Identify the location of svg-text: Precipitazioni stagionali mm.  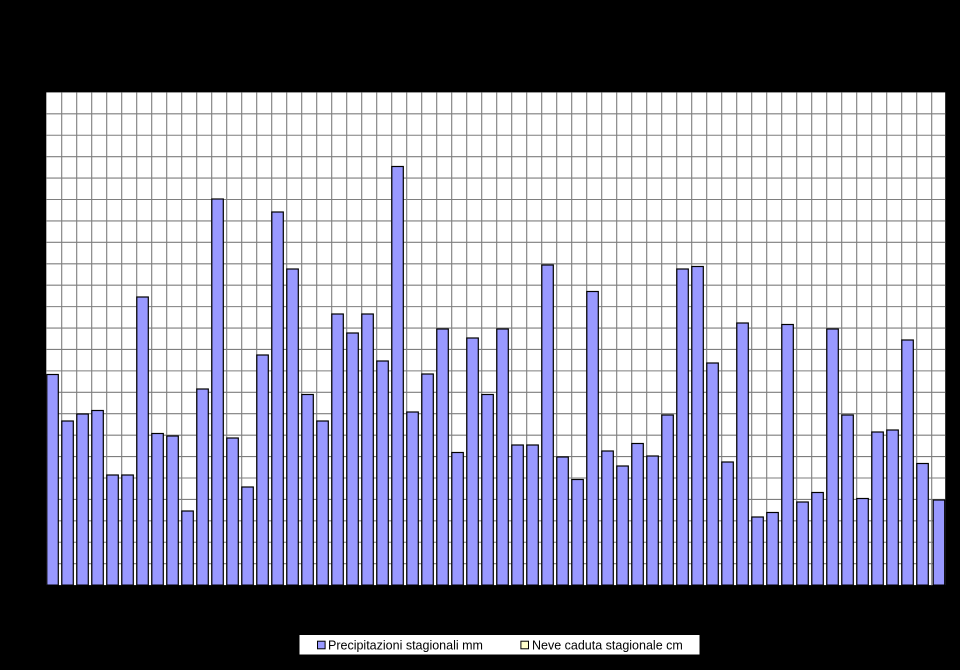
(405, 646).